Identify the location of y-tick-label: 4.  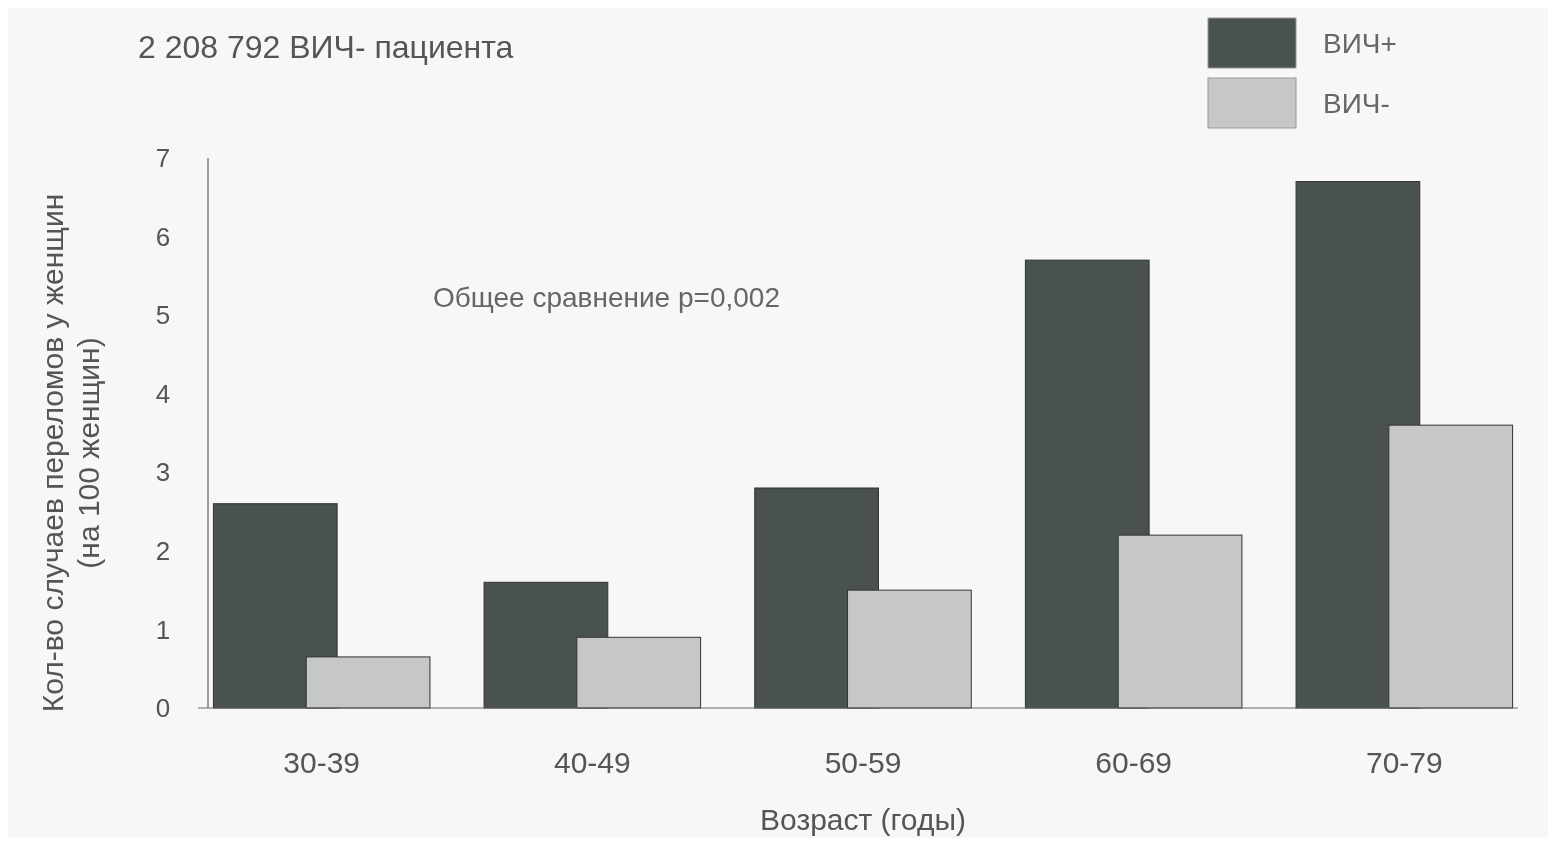
(163, 393).